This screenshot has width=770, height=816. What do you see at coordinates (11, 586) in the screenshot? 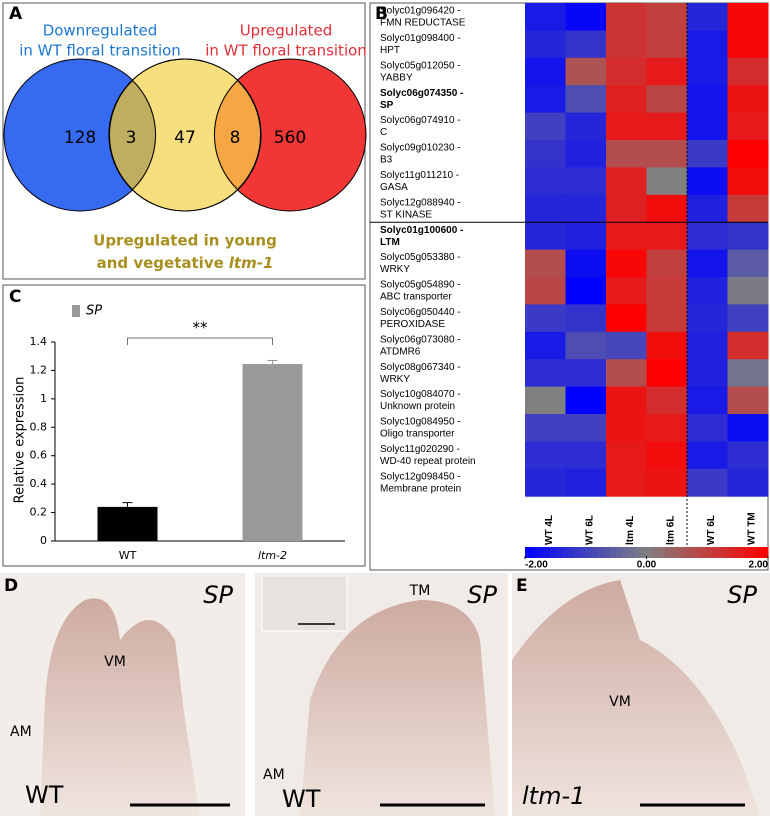
I see `panel-label: D` at bounding box center [11, 586].